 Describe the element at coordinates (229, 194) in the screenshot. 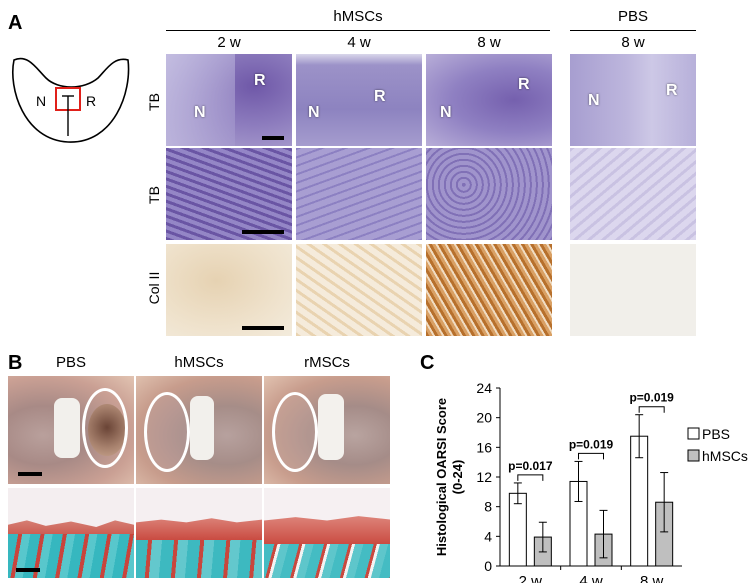

I see `tb-tile-2w-high` at that location.